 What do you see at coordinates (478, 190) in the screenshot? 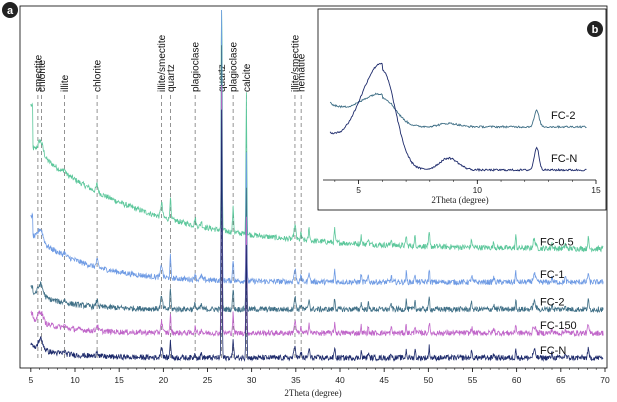
I see `inset-x-tick-label: 10` at bounding box center [478, 190].